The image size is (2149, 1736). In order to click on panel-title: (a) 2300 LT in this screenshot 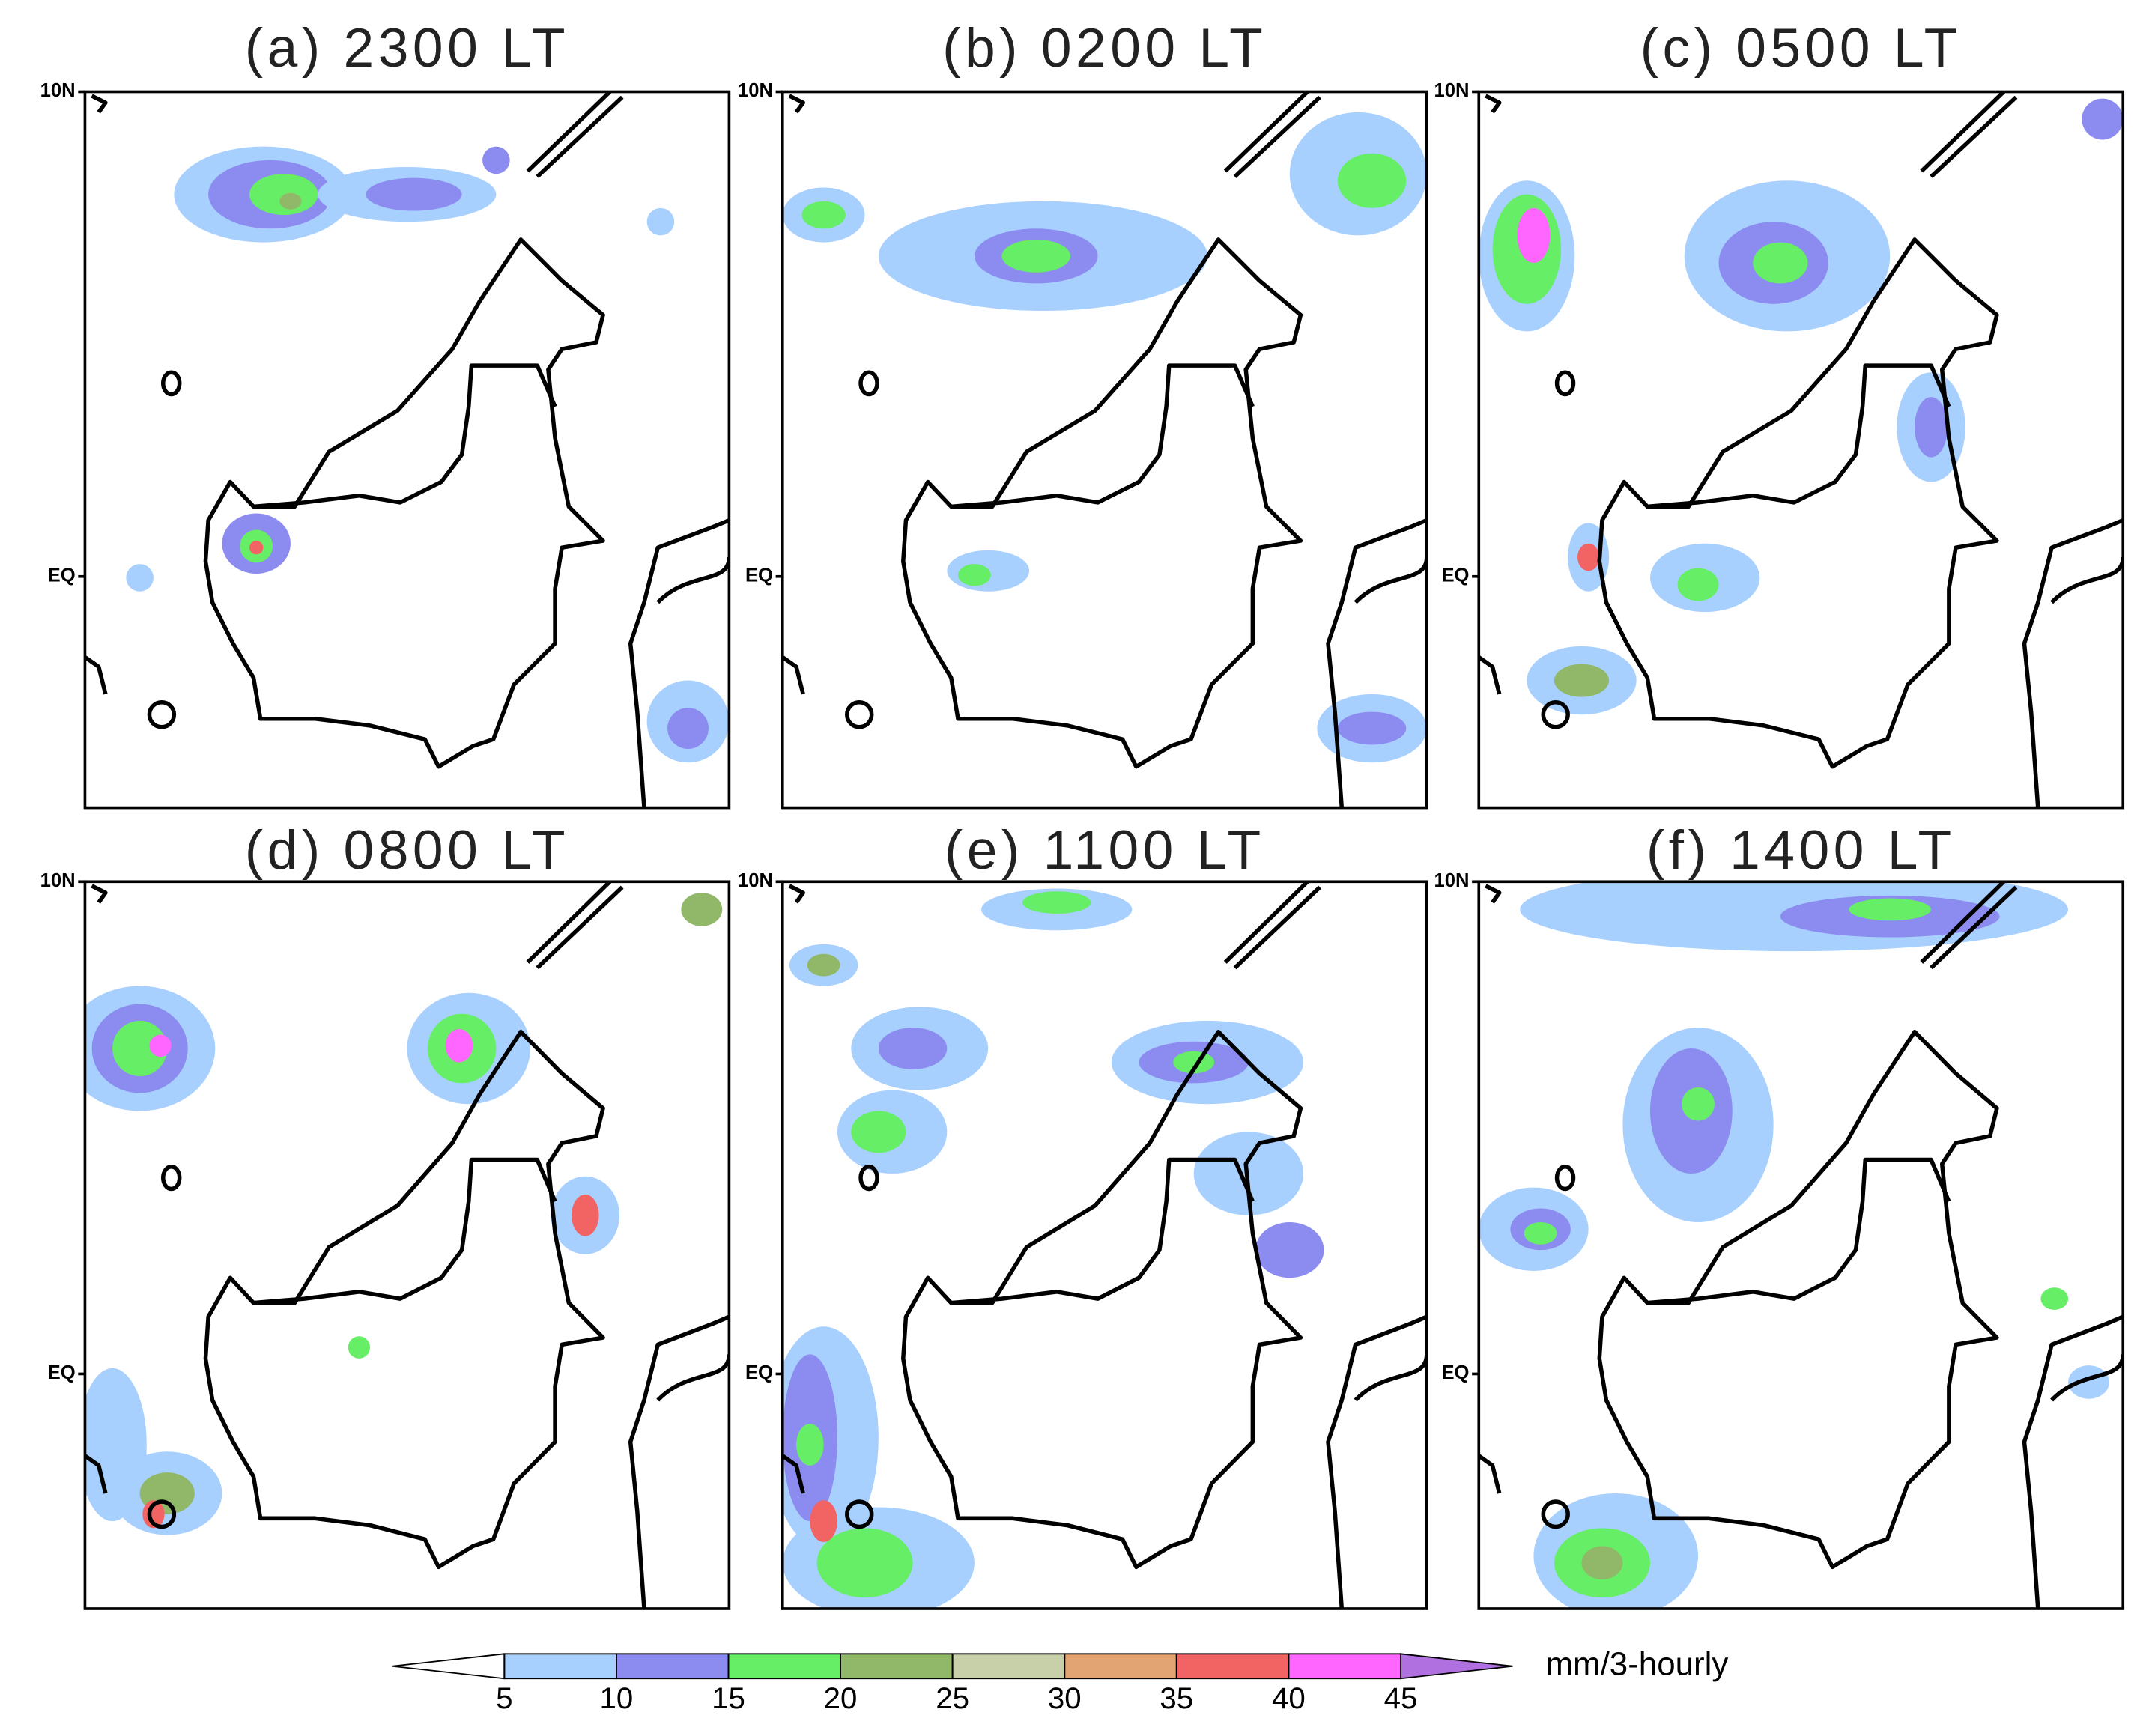, I will do `click(407, 48)`.